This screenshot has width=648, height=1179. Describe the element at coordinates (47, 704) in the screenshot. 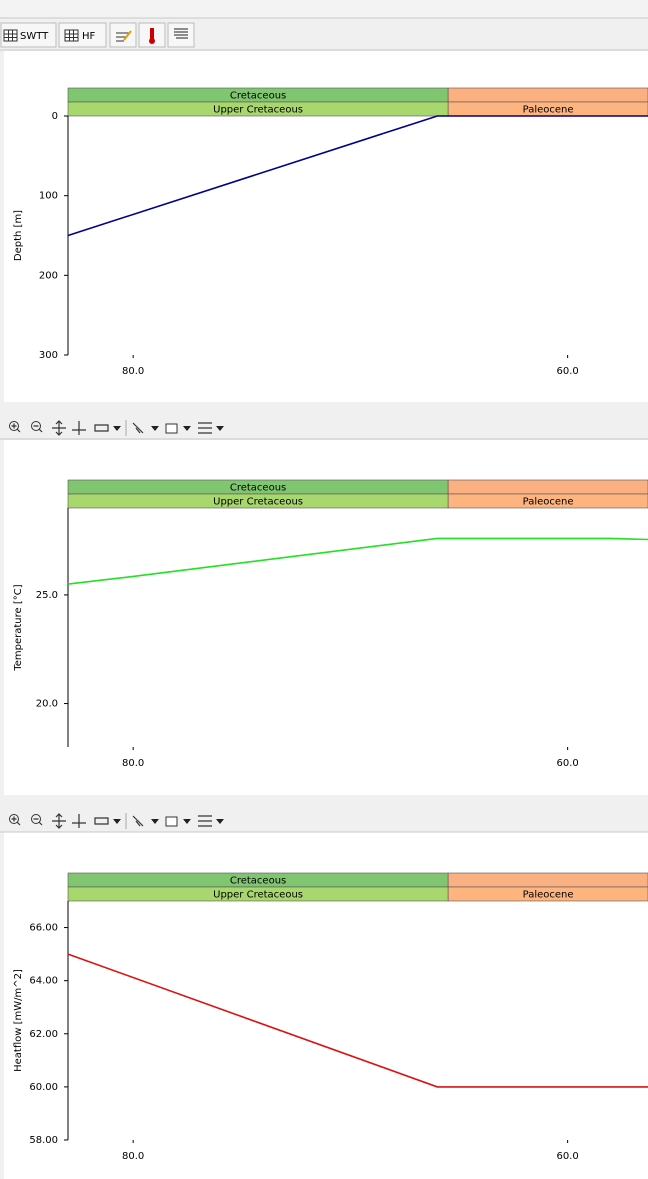

I see `y-tick-label: 20.0` at that location.